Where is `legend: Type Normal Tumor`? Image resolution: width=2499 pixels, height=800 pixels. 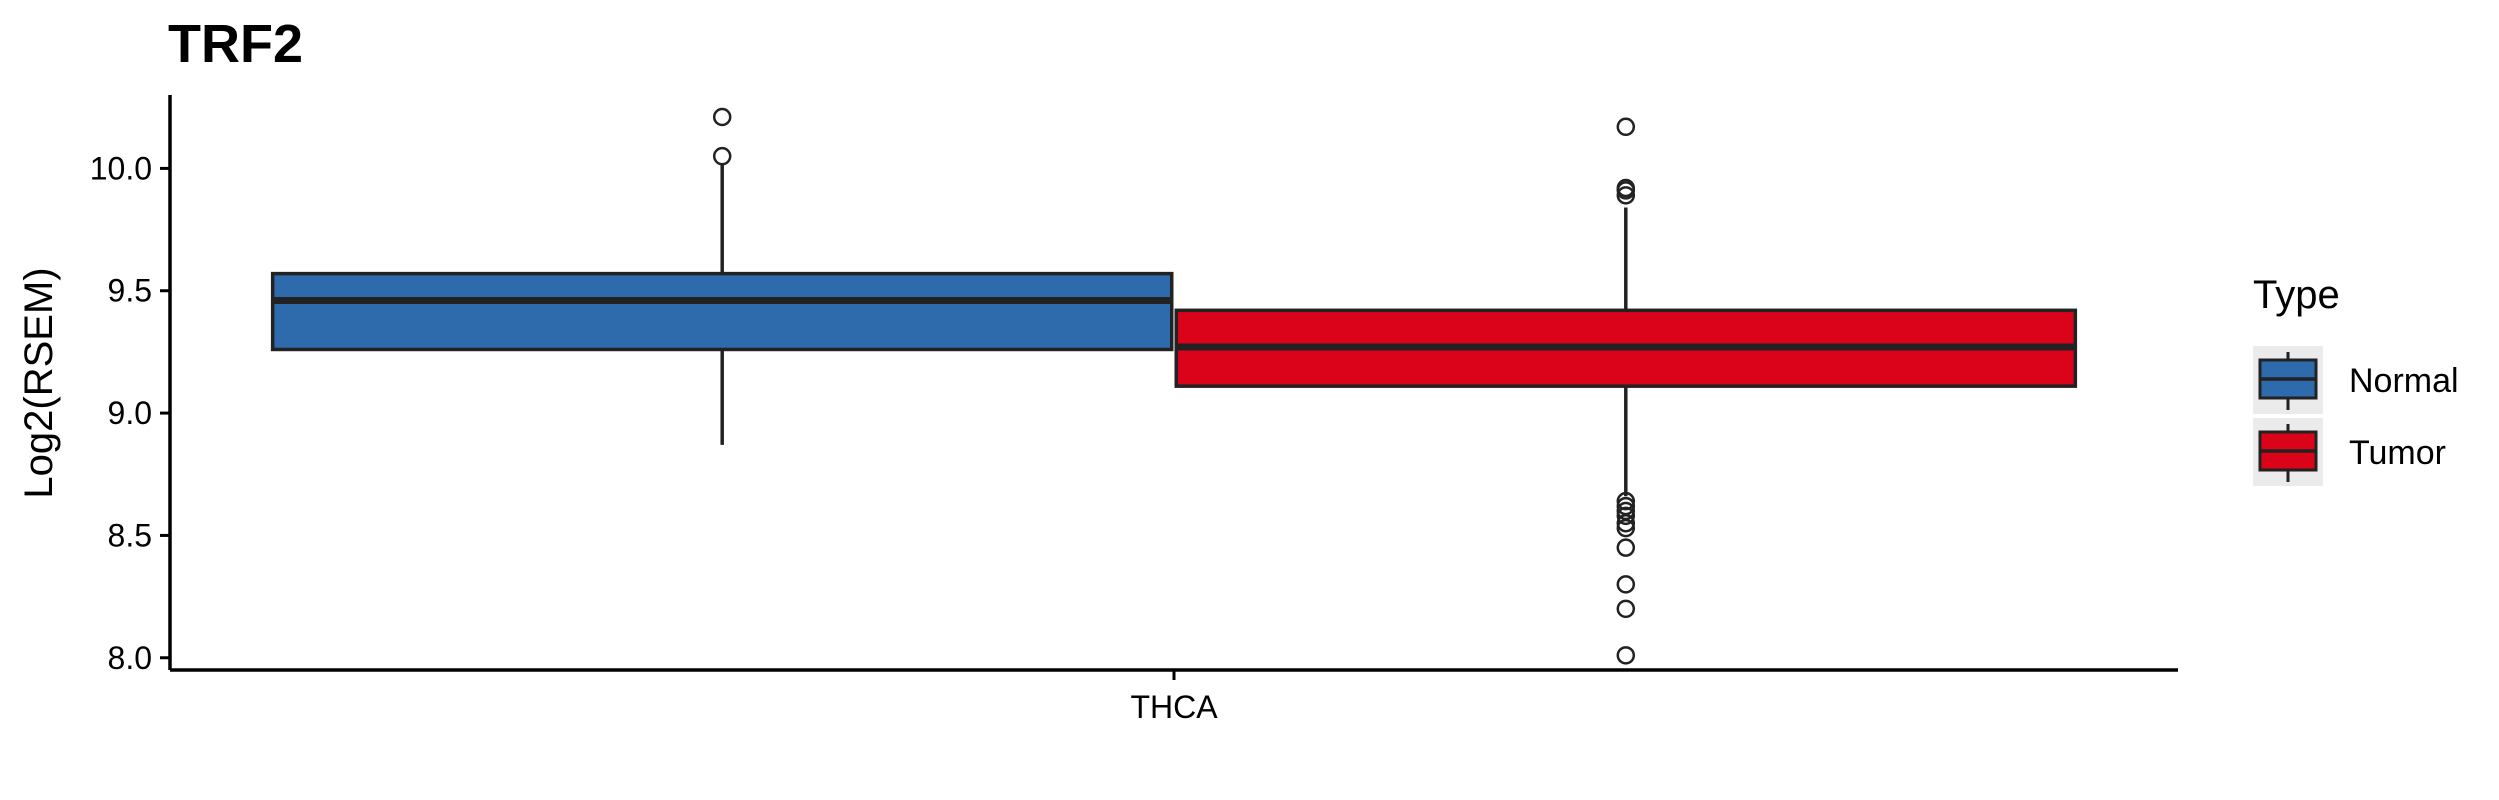 legend: Type Normal Tumor is located at coordinates (2356, 379).